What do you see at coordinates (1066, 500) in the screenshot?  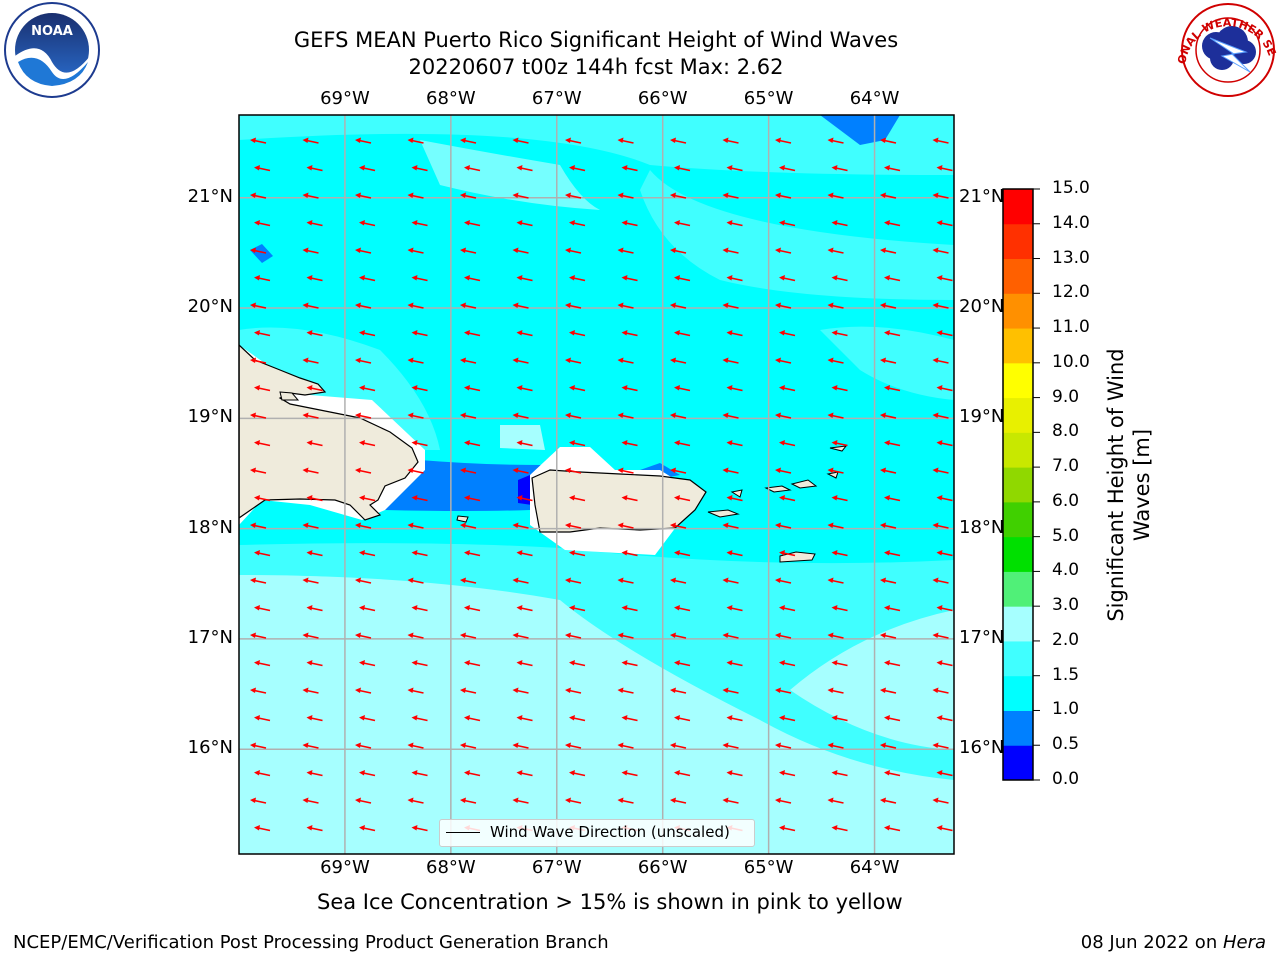 I see `colorbar-tick-label: 6.0` at bounding box center [1066, 500].